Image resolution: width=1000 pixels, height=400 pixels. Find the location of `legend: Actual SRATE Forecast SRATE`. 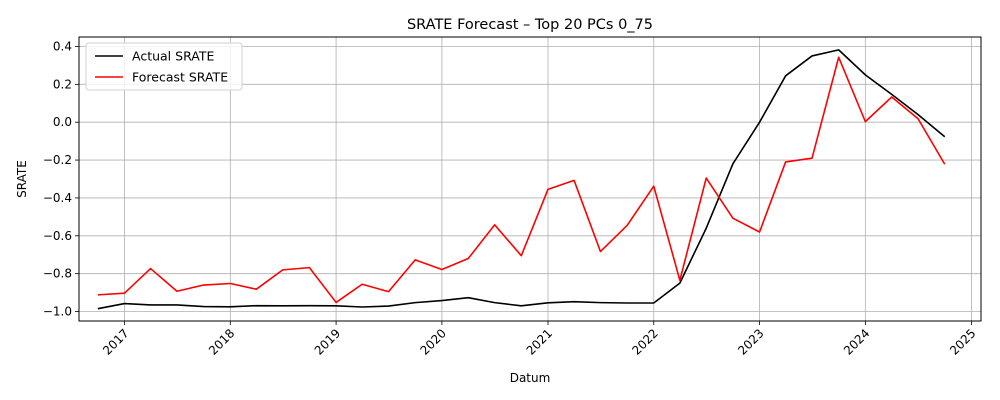

legend: Actual SRATE Forecast SRATE is located at coordinates (164, 66).